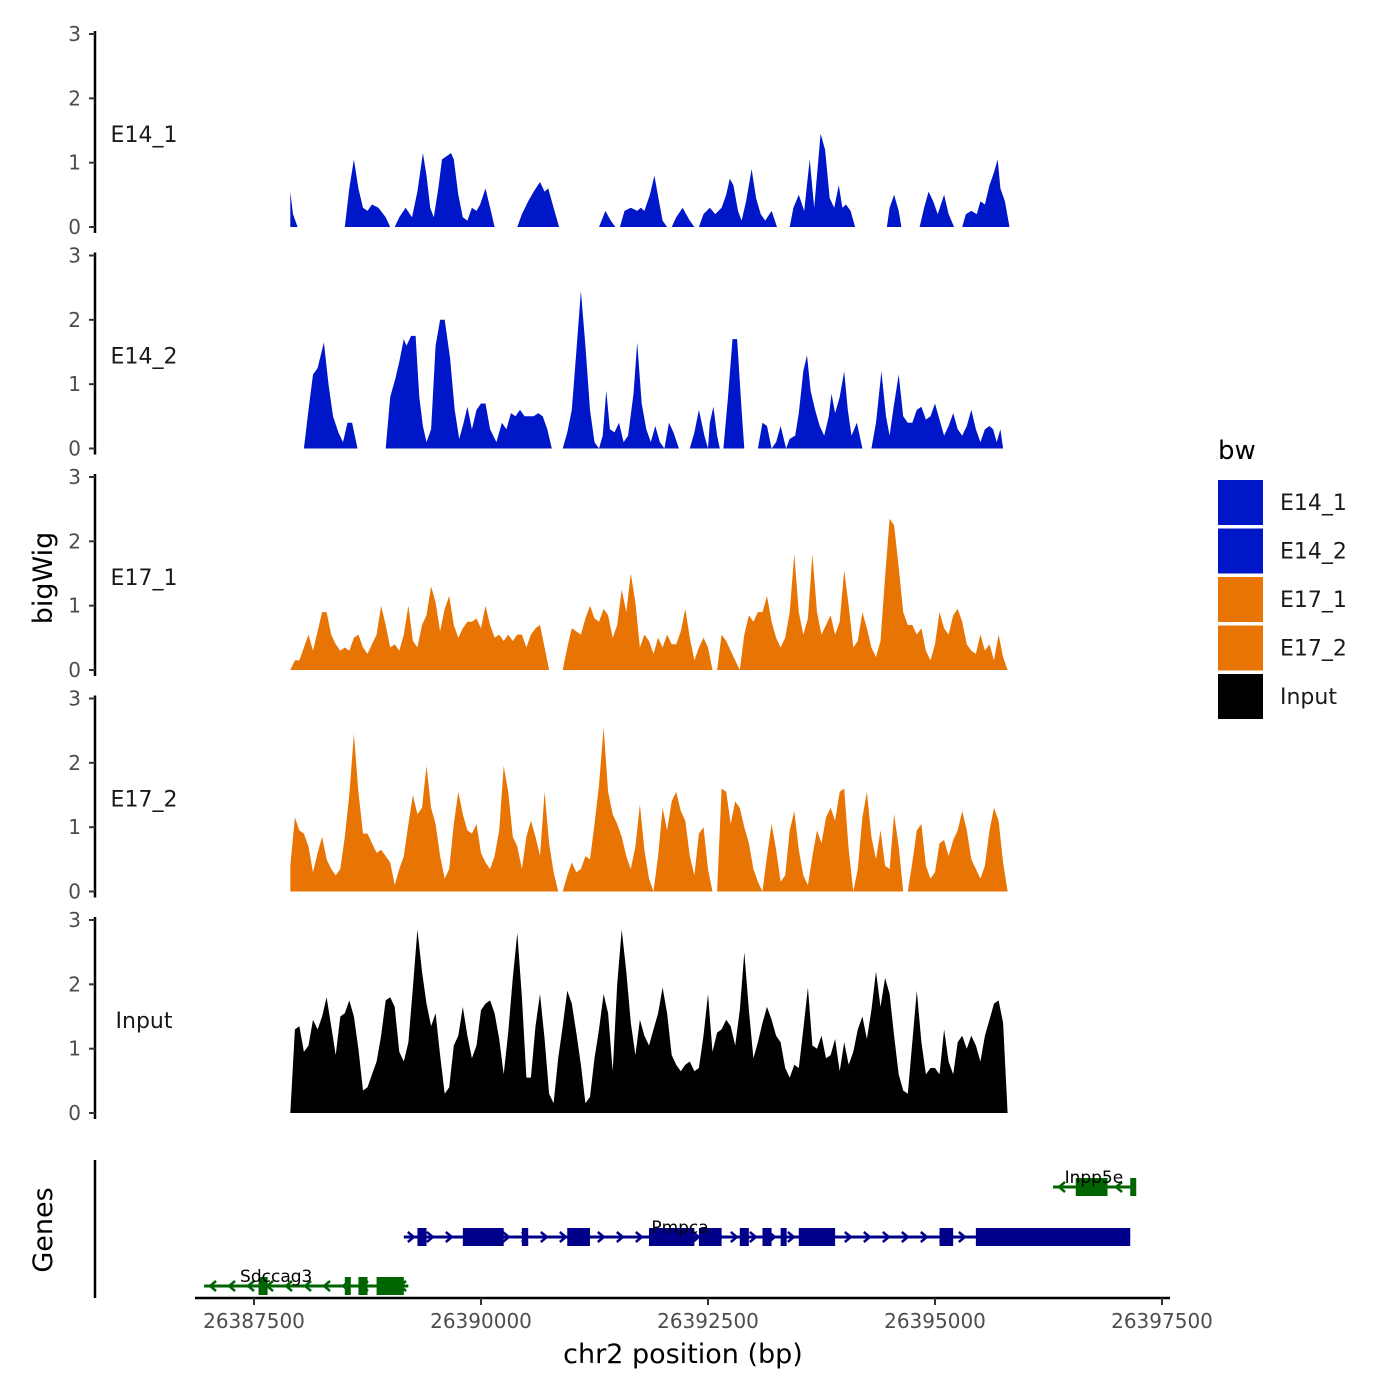  I want to click on track-E14_1: 0 1 2 3 E14_1, so click(539, 130).